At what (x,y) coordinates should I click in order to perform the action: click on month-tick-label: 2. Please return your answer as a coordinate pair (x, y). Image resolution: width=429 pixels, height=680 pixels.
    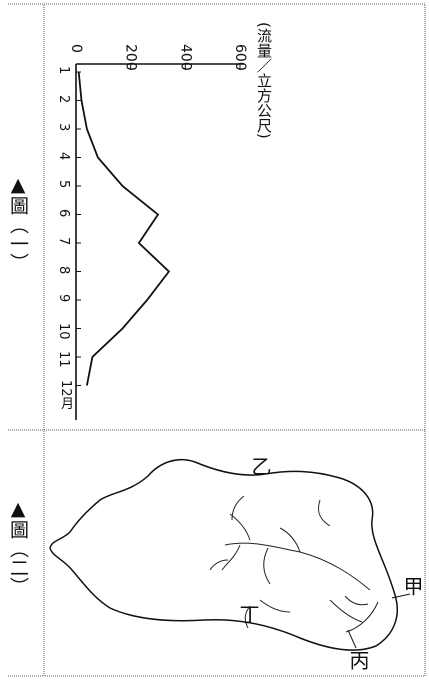
    Looking at the image, I should click on (63, 99).